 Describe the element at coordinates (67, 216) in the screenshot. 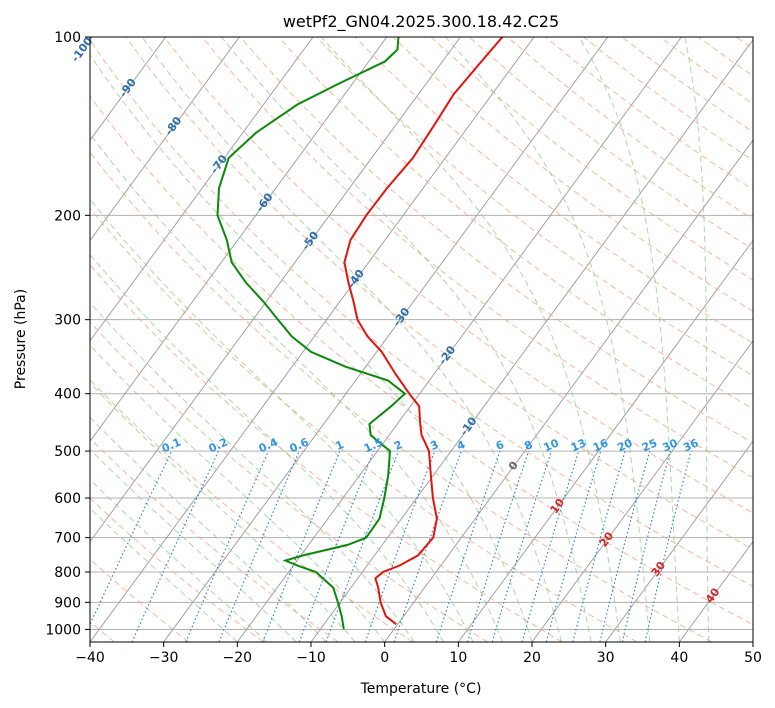

I see `y-tick-label: 200` at that location.